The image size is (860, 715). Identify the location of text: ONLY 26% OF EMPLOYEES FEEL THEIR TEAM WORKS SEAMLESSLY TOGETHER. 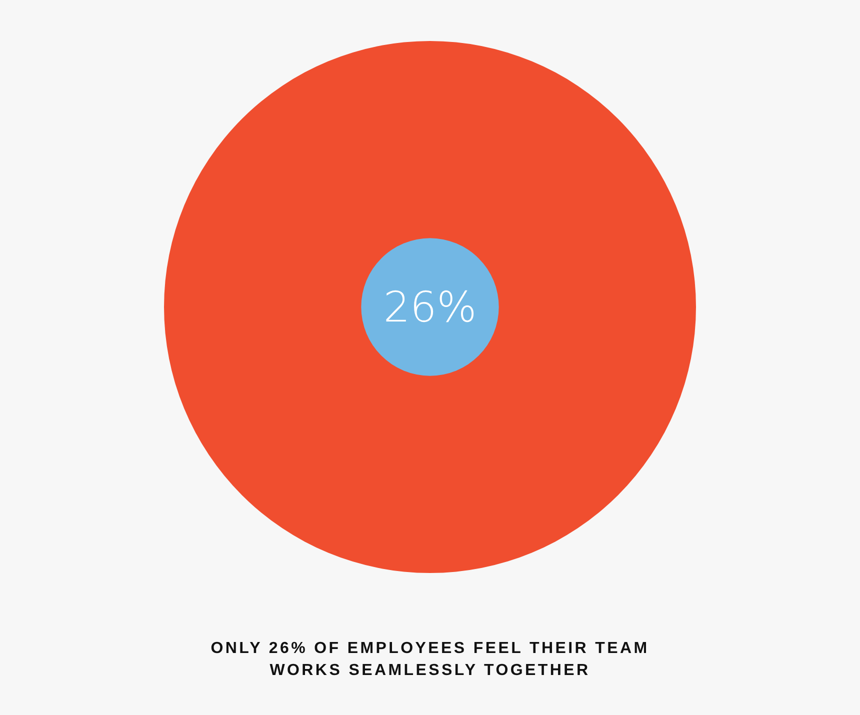
(430, 659).